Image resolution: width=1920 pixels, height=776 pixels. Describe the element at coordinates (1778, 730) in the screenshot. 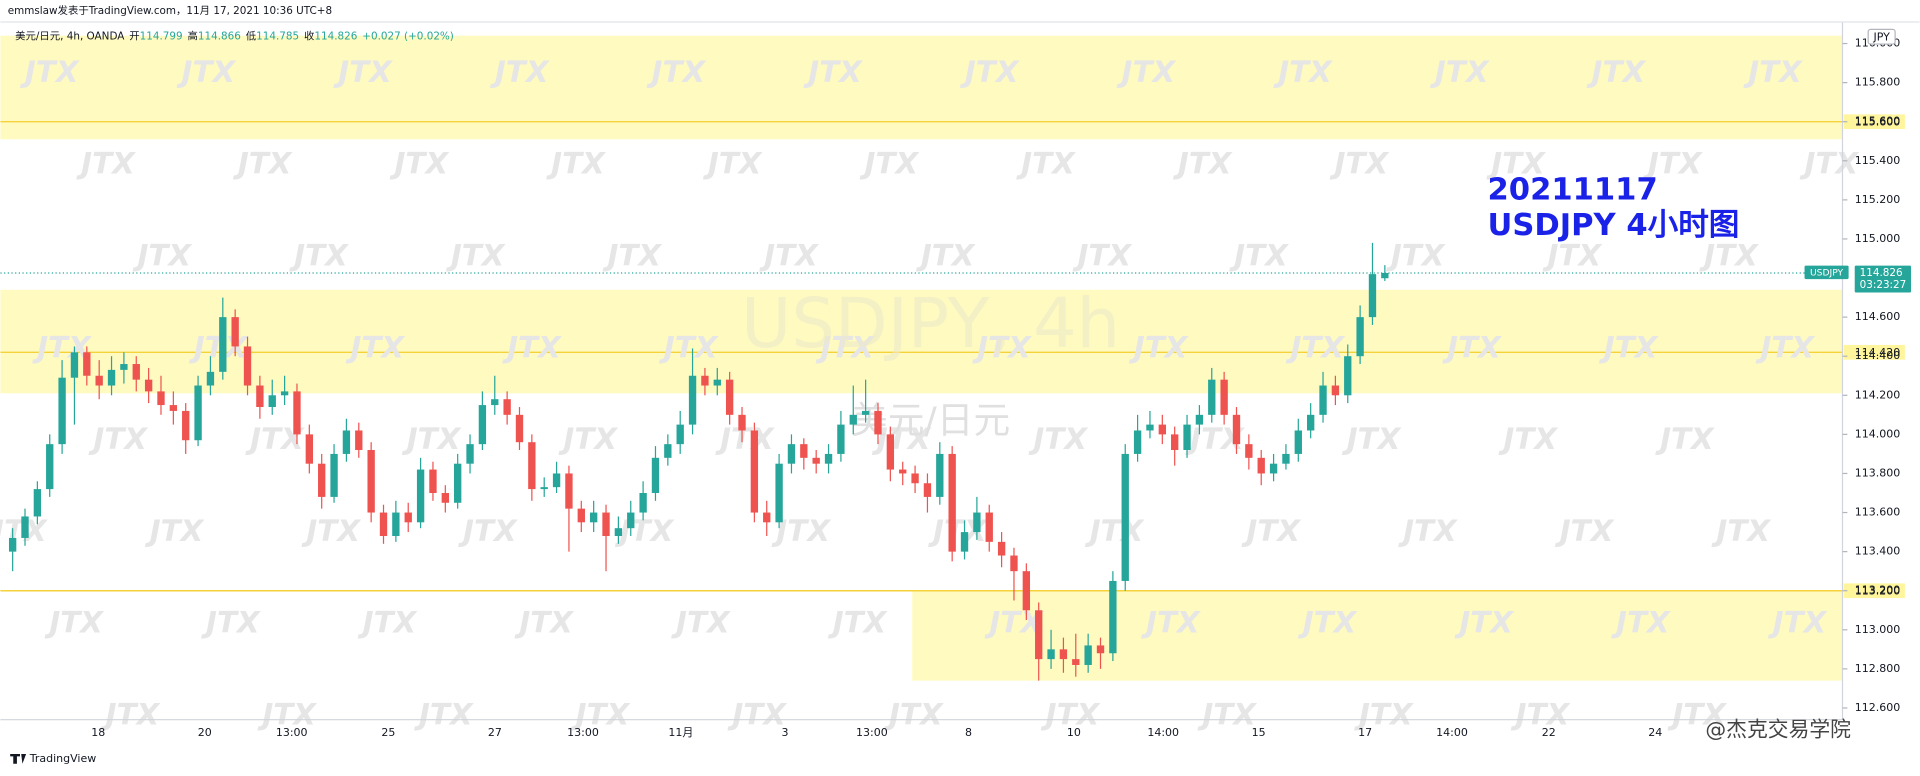

I see `footer-credit: @杰克交易学院` at that location.